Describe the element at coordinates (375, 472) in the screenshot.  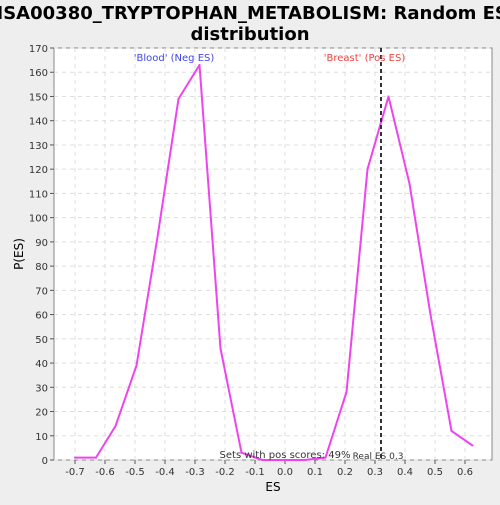
I see `x-tick-label: 0.3` at that location.